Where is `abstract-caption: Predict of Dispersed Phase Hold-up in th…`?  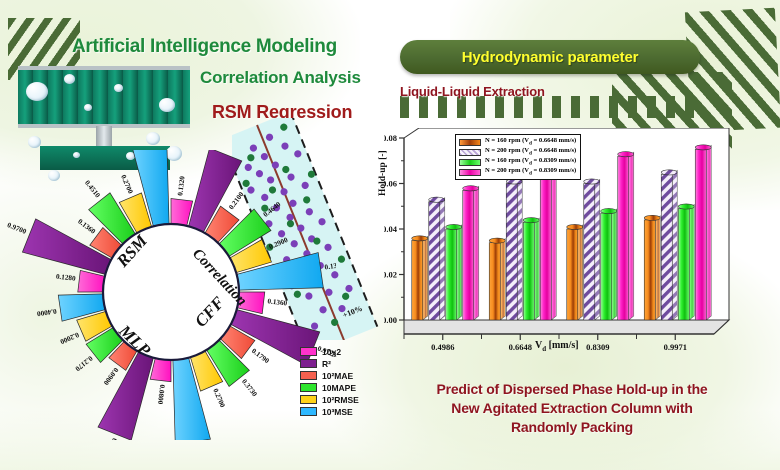 abstract-caption: Predict of Dispersed Phase Hold-up in th… is located at coordinates (572, 408).